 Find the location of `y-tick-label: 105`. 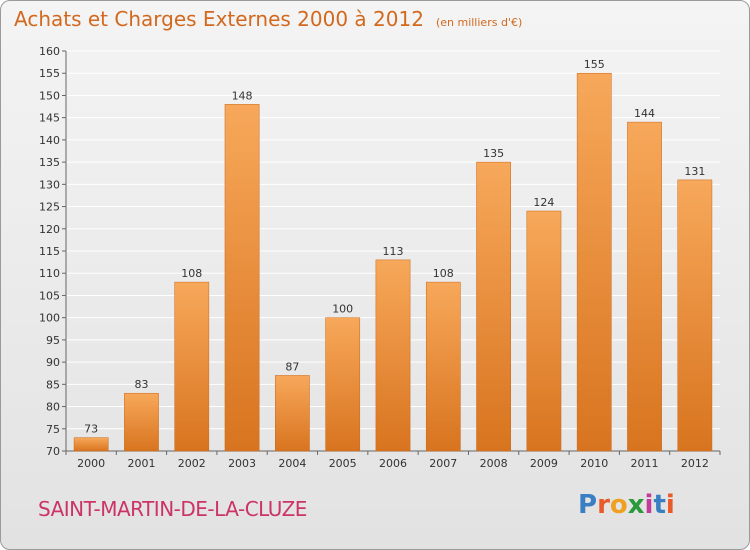

y-tick-label: 105 is located at coordinates (49, 295).